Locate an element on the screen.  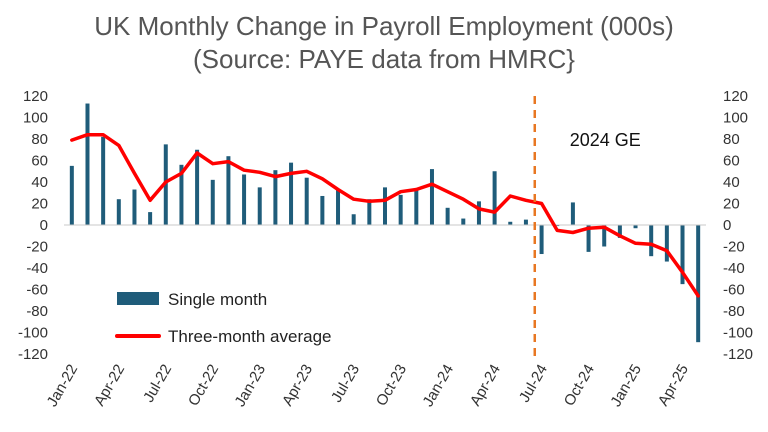
y-tick-label-right: -40 is located at coordinates (734, 268).